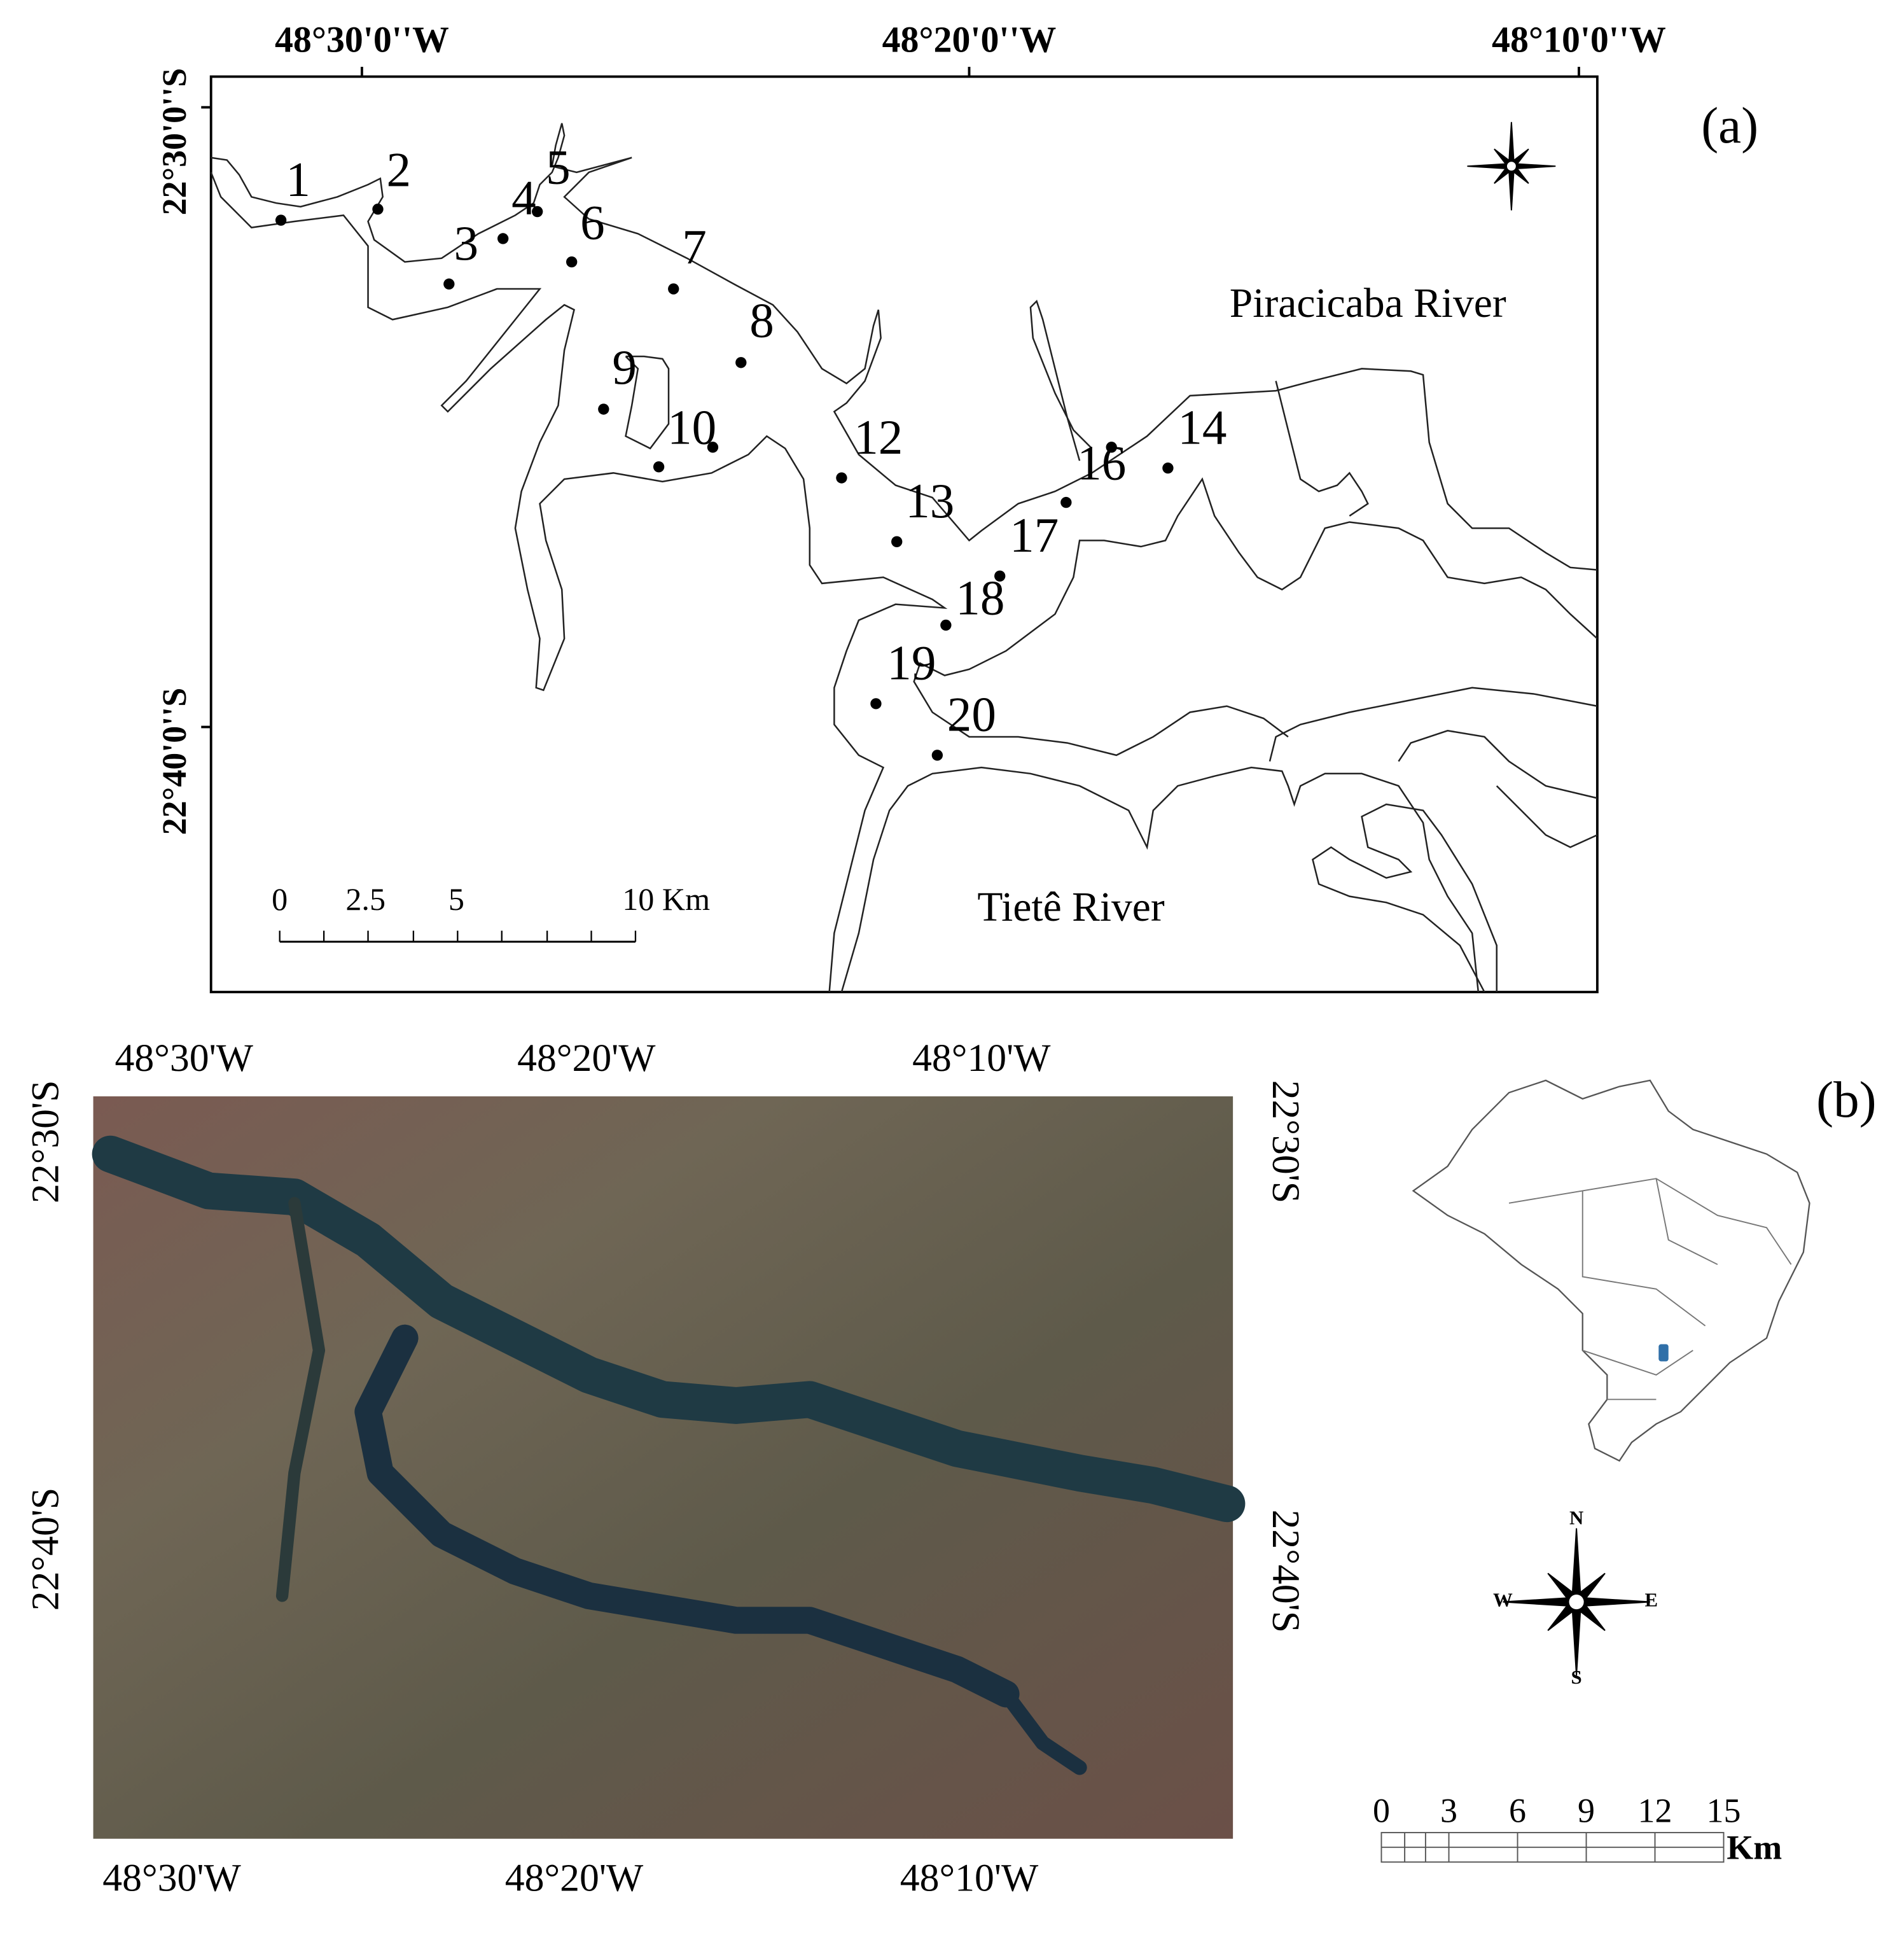 Image resolution: width=1904 pixels, height=1935 pixels. Describe the element at coordinates (1511, 166) in the screenshot. I see `compass-rose-a-center` at that location.